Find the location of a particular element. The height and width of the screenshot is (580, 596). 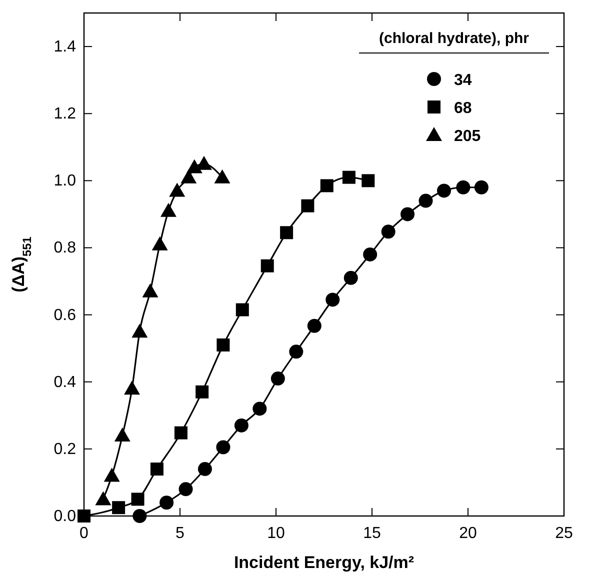

y-tick-label: 1.2 is located at coordinates (65, 114).